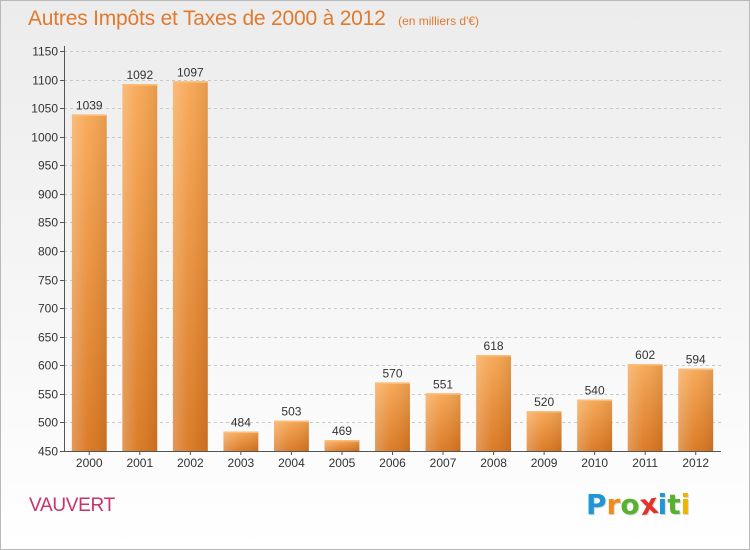 The image size is (750, 550). I want to click on x-tick-label-2004: 2004, so click(291, 463).